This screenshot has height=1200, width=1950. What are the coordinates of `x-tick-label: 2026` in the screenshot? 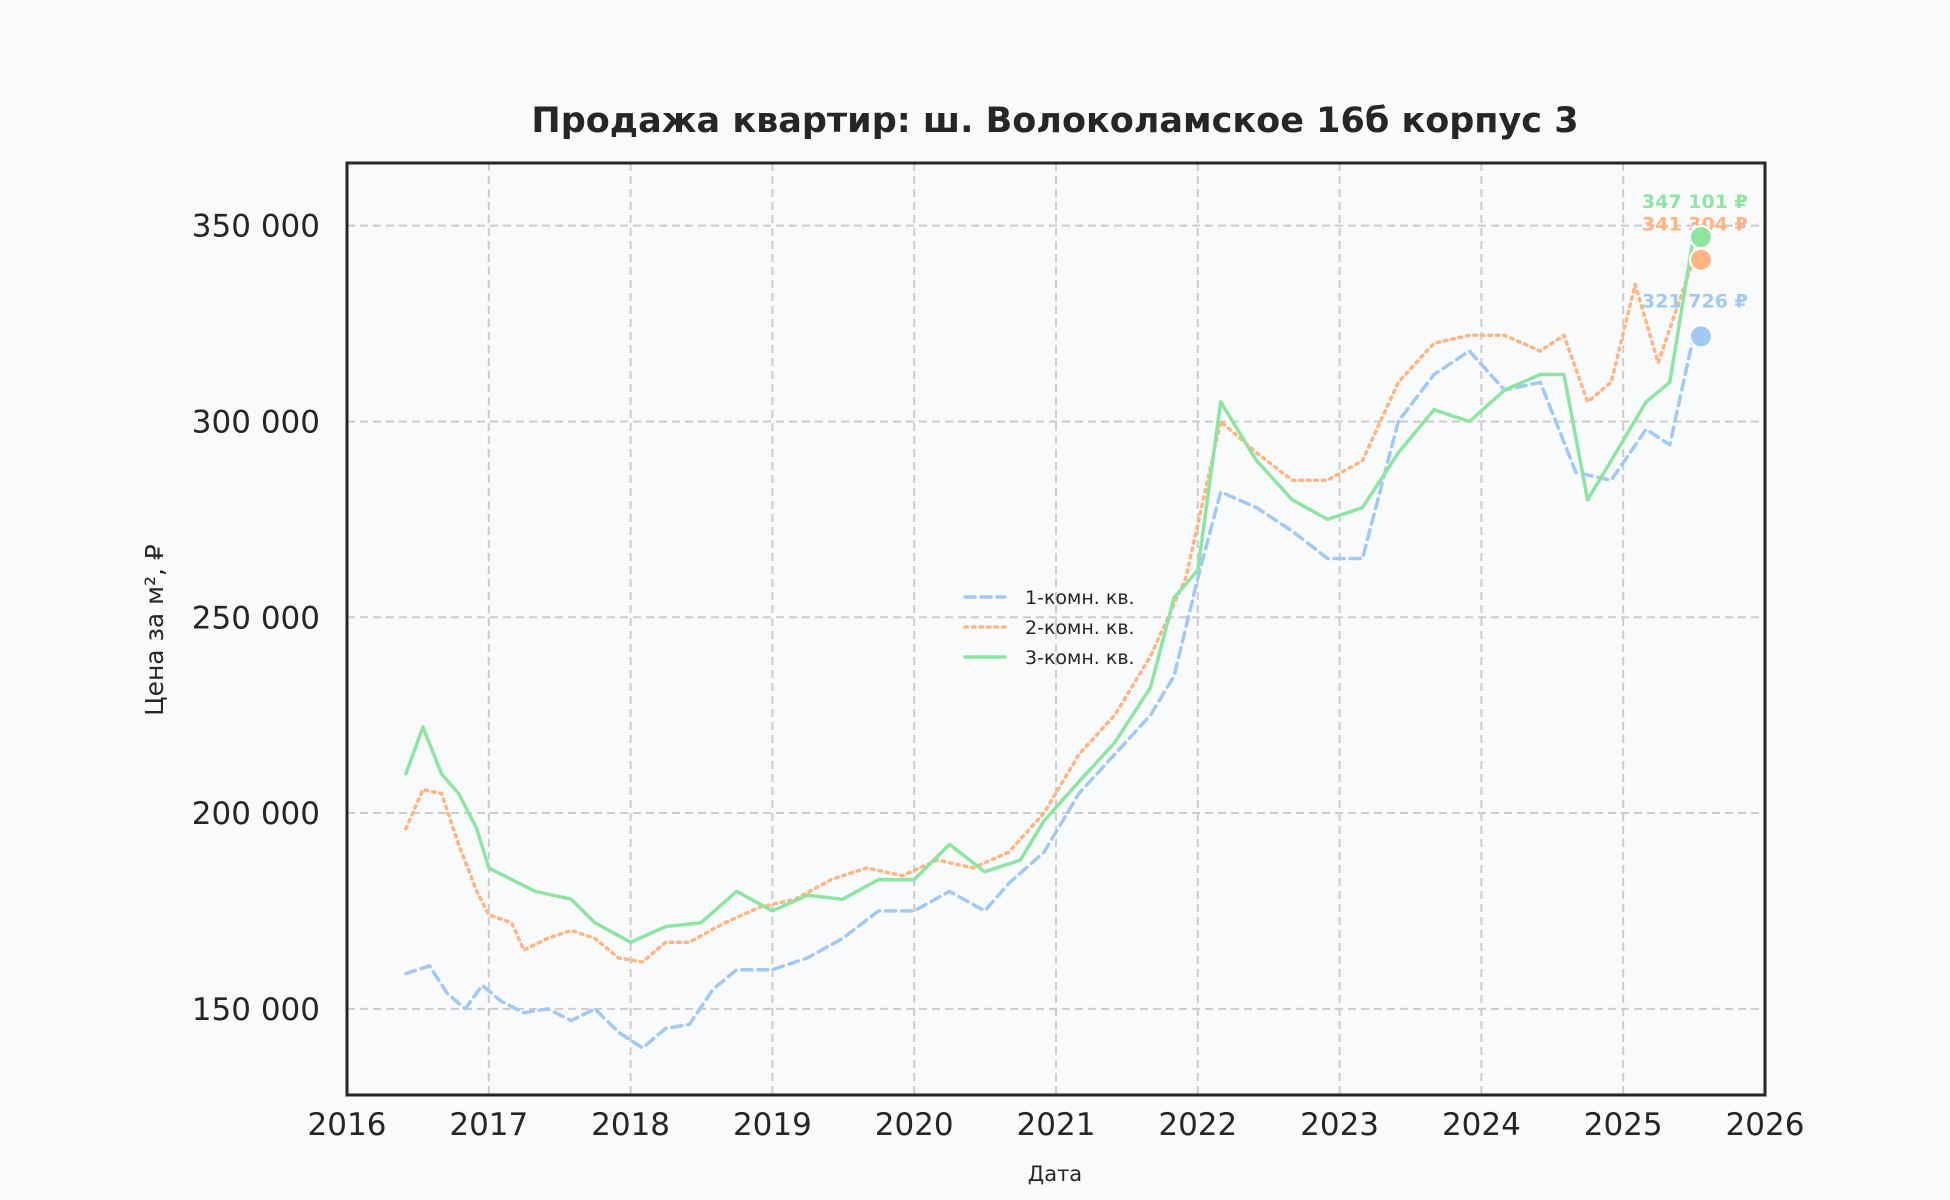 It's located at (1765, 1125).